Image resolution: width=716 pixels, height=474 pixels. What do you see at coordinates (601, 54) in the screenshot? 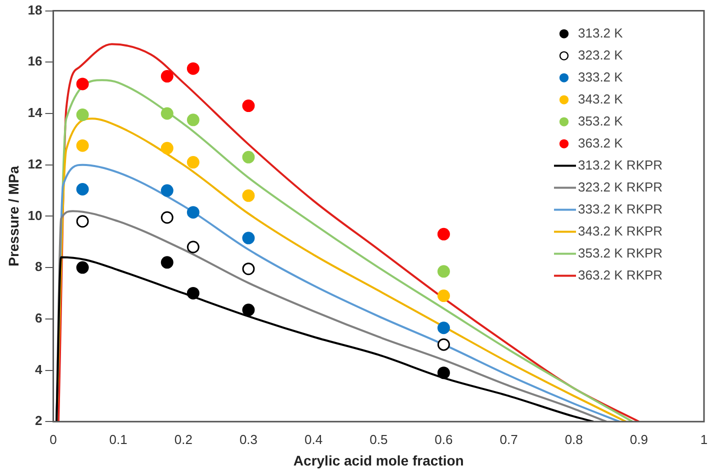
I see `legend-label: 323.2 K` at bounding box center [601, 54].